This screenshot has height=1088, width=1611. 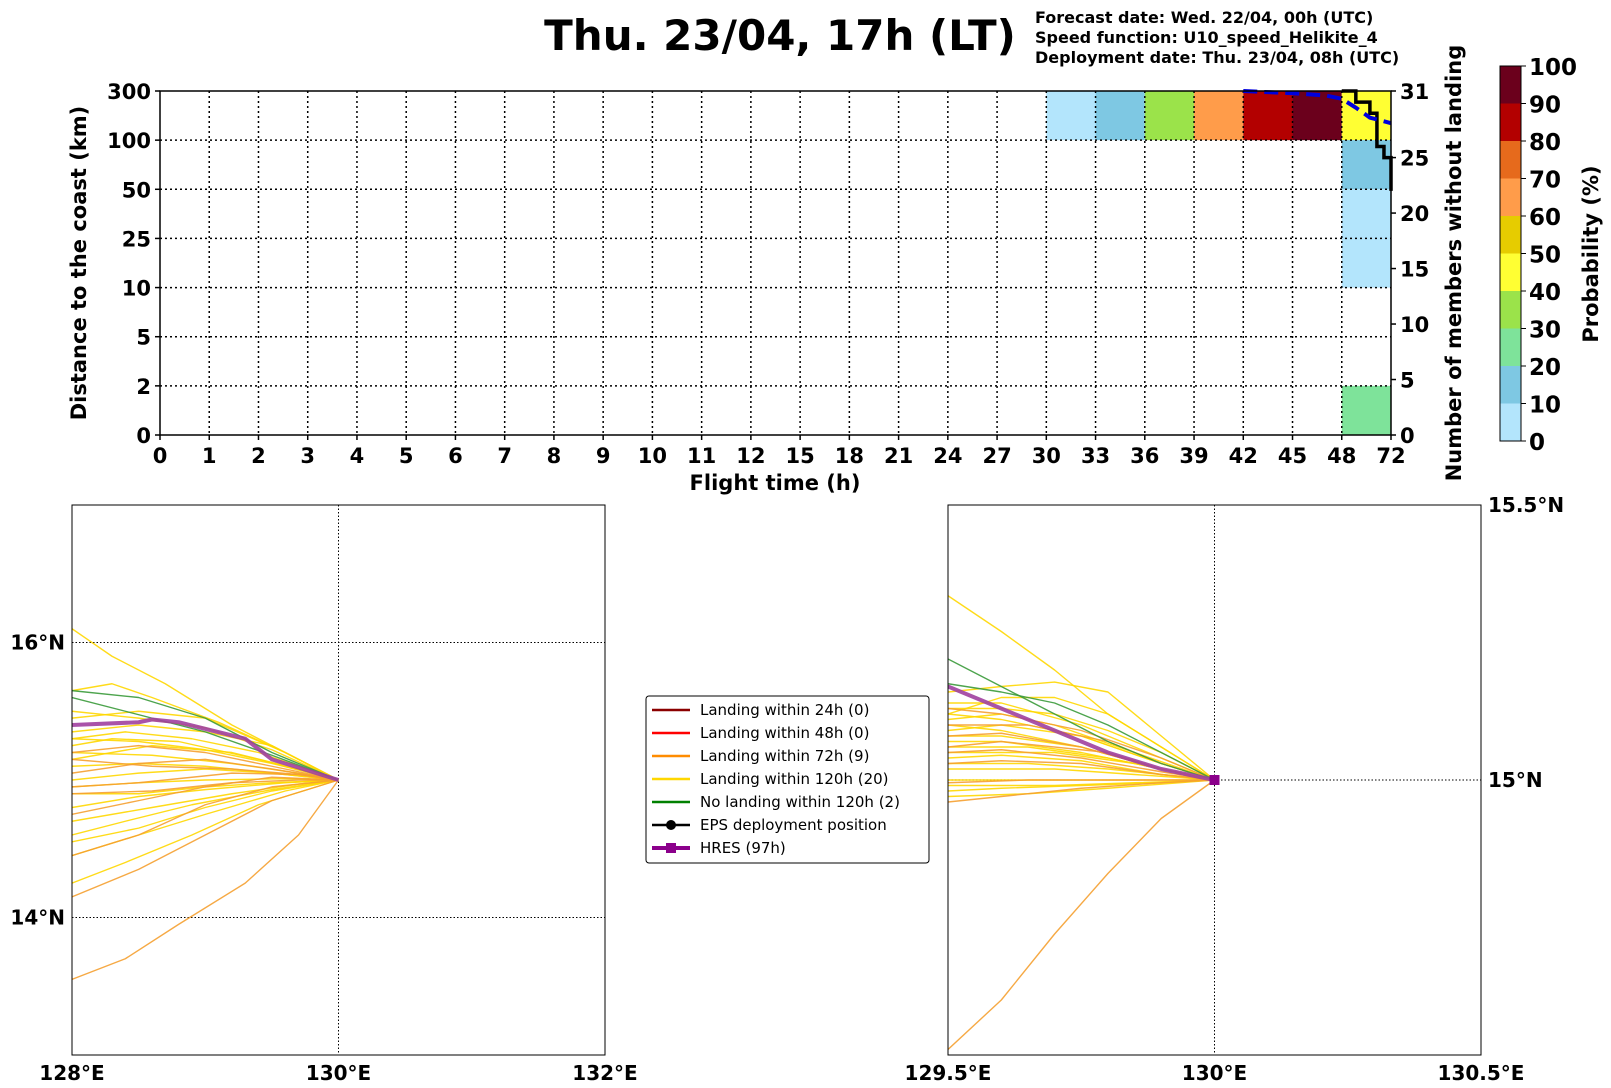 What do you see at coordinates (129, 92) in the screenshot?
I see `heatmap-y-tick-300: 300` at bounding box center [129, 92].